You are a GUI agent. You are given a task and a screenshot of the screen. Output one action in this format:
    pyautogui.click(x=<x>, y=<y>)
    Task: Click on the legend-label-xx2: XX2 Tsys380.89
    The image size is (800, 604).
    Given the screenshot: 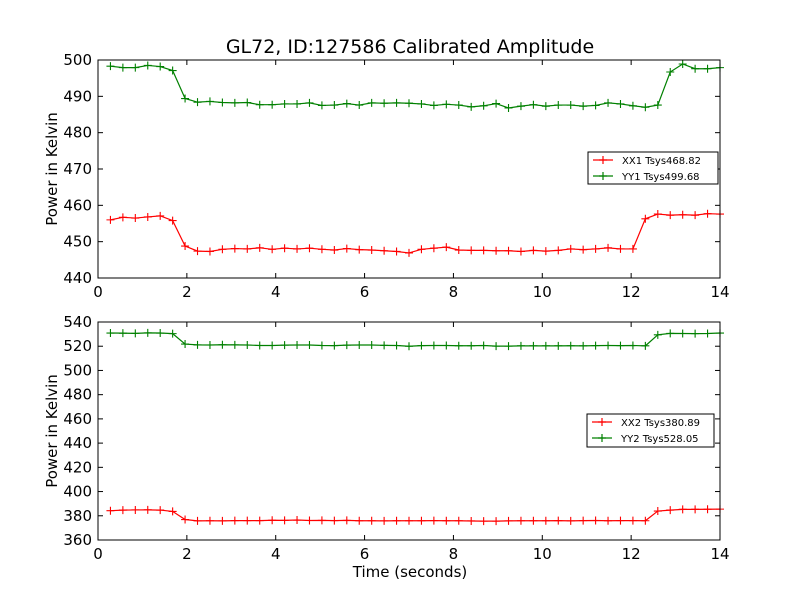 What is the action you would take?
    pyautogui.click(x=660, y=423)
    